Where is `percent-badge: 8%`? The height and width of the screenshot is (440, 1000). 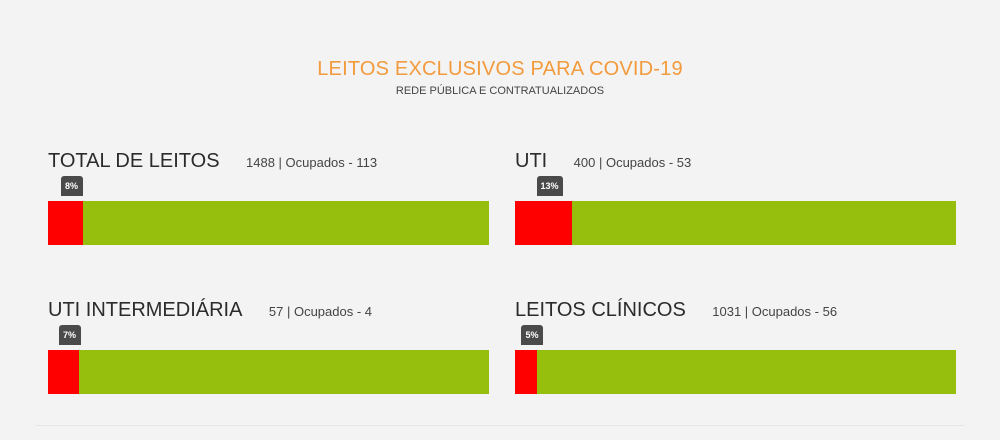
percent-badge: 8% is located at coordinates (71, 186).